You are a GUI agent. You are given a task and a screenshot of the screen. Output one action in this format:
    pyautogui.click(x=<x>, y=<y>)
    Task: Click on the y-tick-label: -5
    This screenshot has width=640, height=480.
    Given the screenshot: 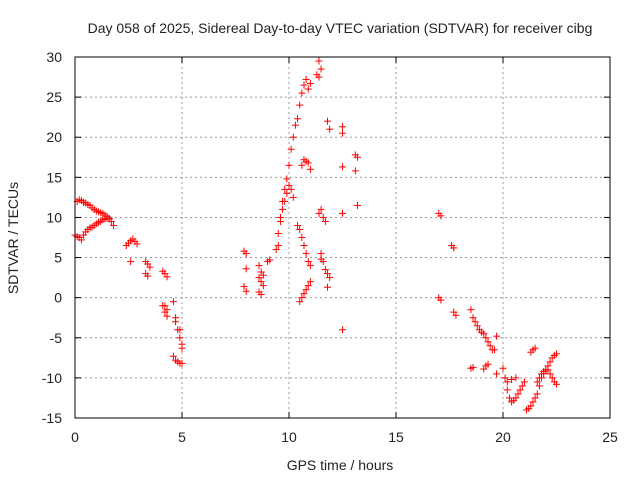 What is the action you would take?
    pyautogui.click(x=56, y=338)
    